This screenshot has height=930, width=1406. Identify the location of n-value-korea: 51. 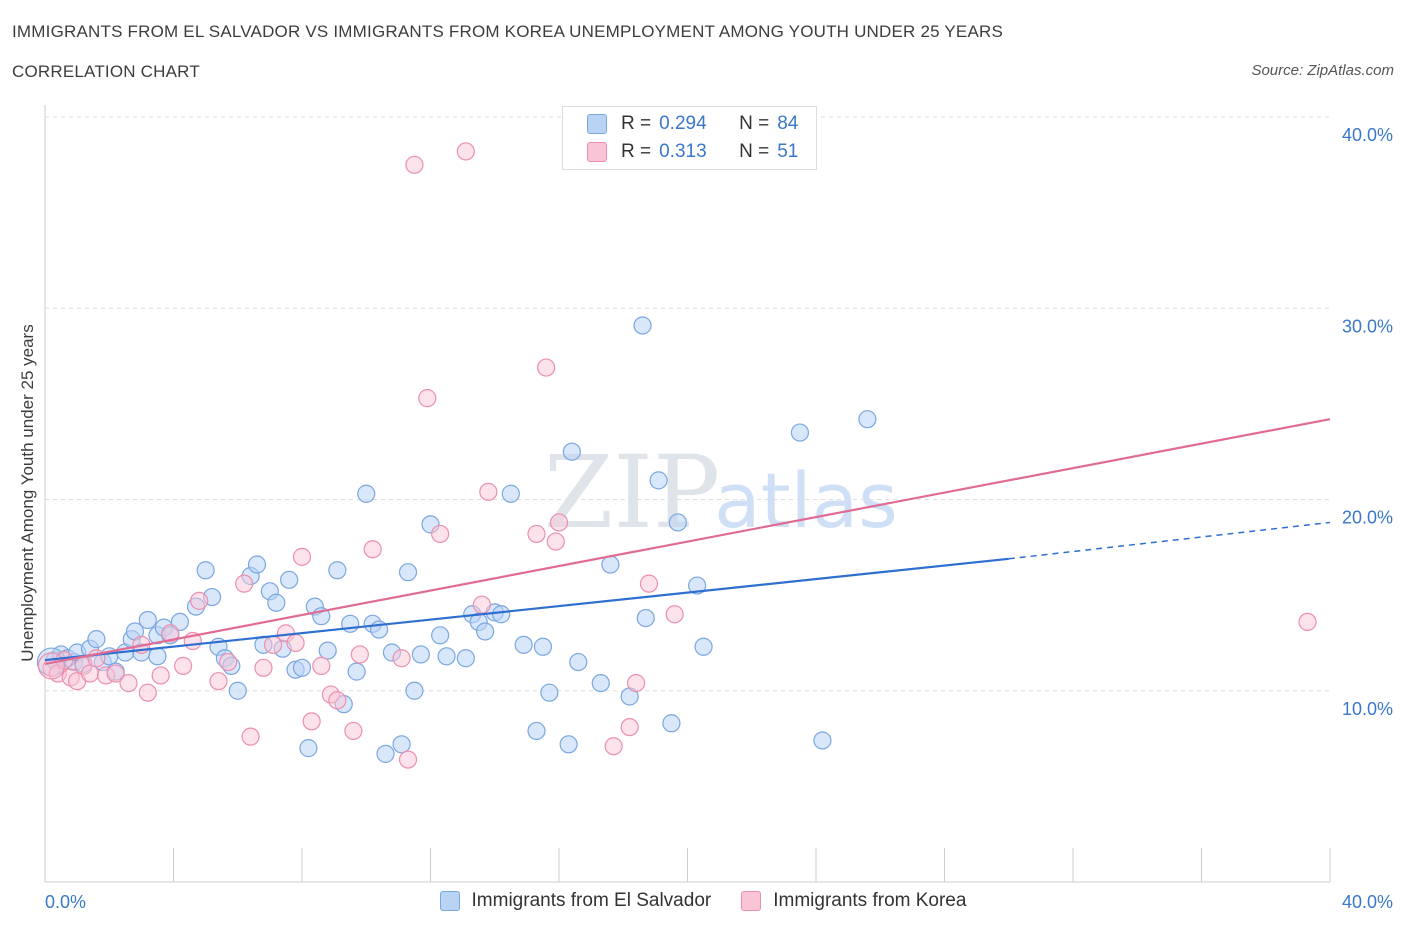
(788, 151).